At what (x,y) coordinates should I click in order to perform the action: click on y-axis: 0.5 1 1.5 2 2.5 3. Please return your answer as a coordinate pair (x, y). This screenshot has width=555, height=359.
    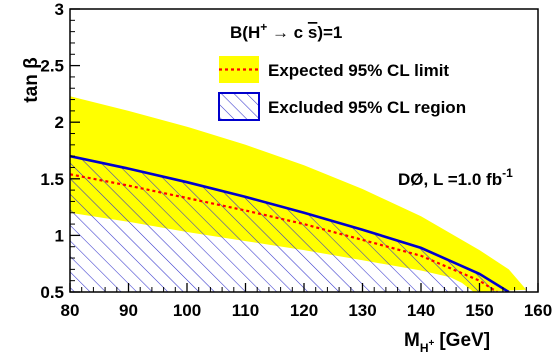
    Looking at the image, I should click on (60, 151).